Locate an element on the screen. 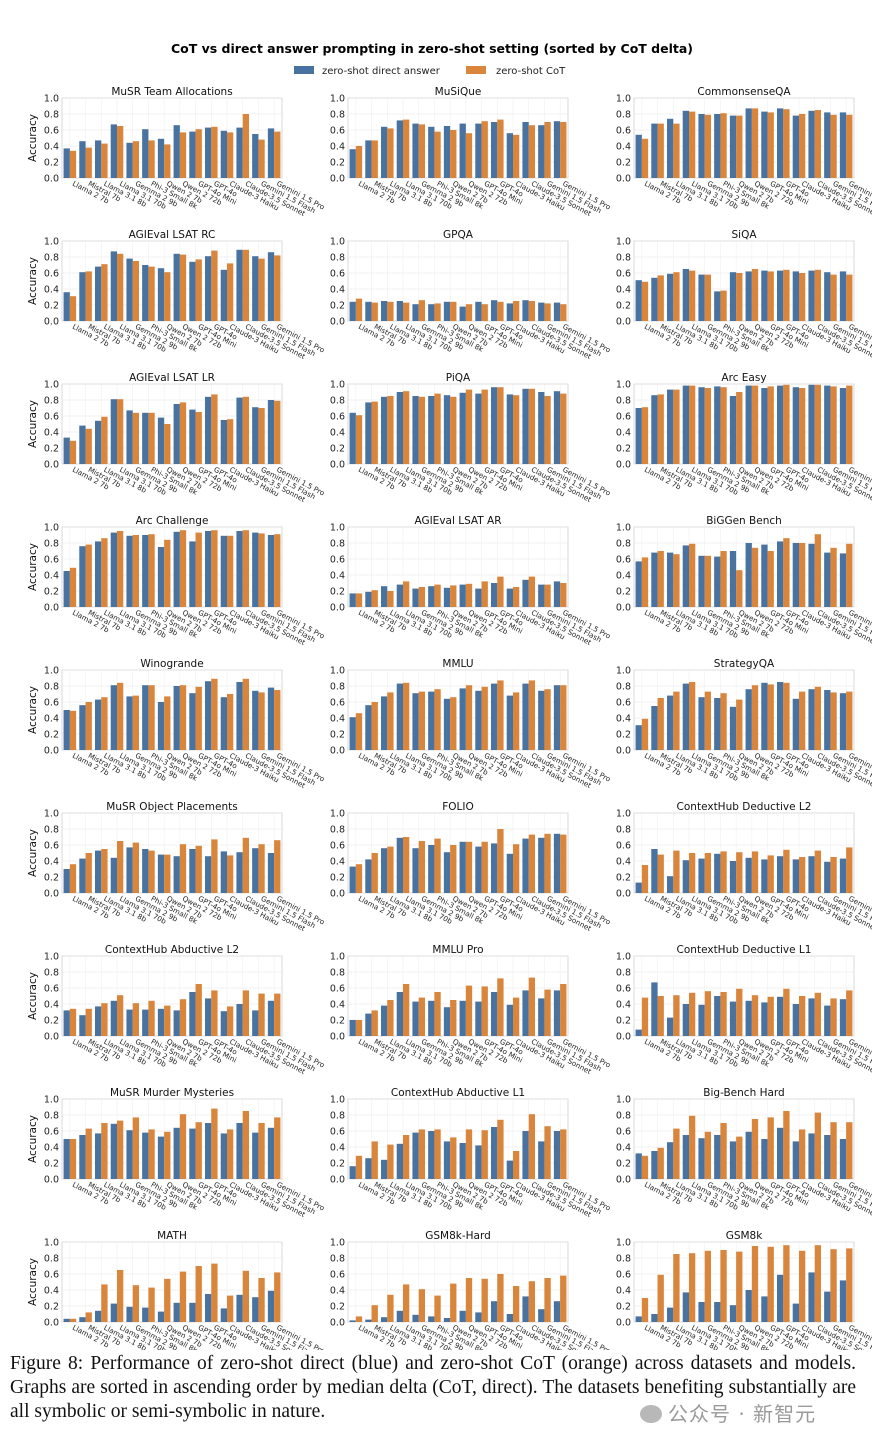 The image size is (872, 1444). panel-title: SiQA is located at coordinates (744, 235).